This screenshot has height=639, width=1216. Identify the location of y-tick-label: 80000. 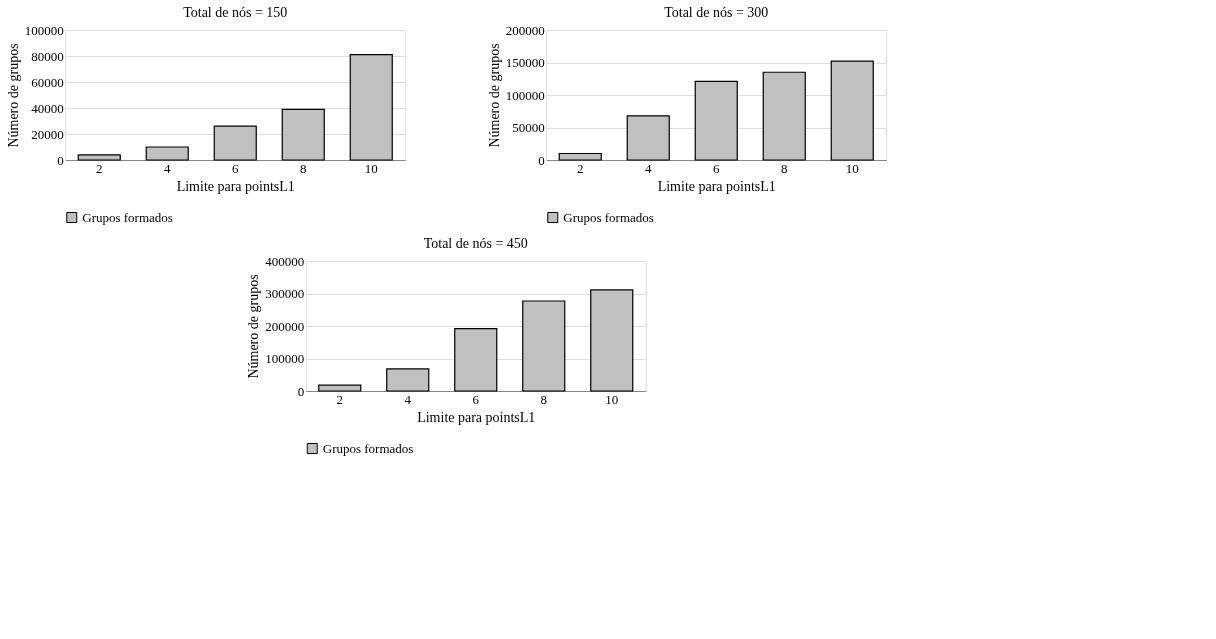
(47, 56).